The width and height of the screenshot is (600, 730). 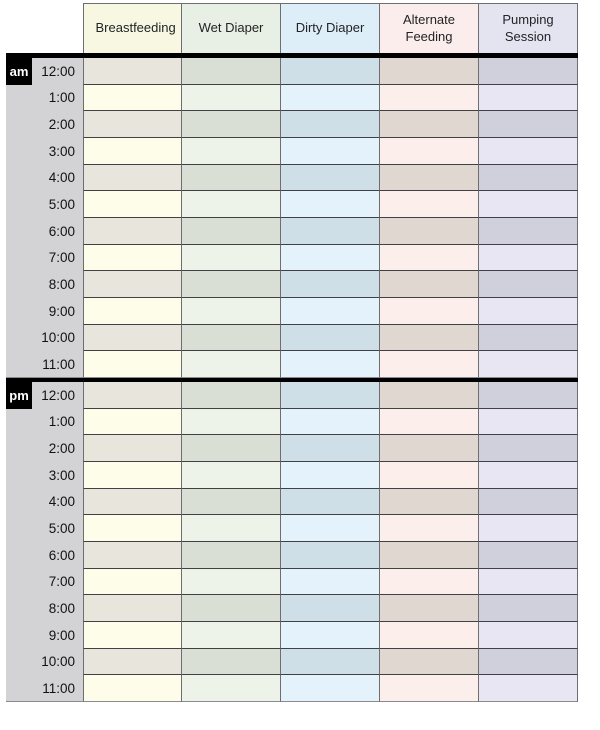 What do you see at coordinates (330, 448) in the screenshot?
I see `log-cell-dirty-diaper-2-00-pm` at bounding box center [330, 448].